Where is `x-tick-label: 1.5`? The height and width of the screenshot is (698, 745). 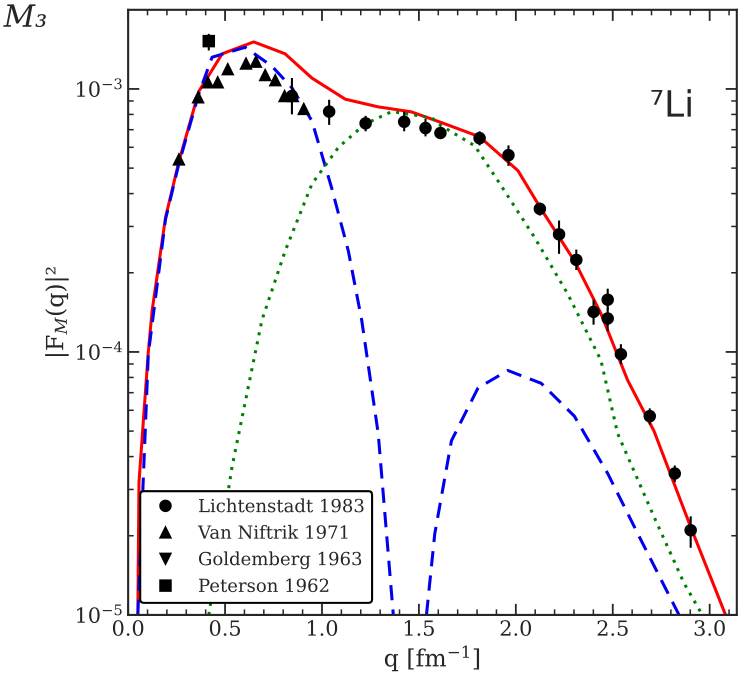 x-tick-label: 1.5 is located at coordinates (419, 628).